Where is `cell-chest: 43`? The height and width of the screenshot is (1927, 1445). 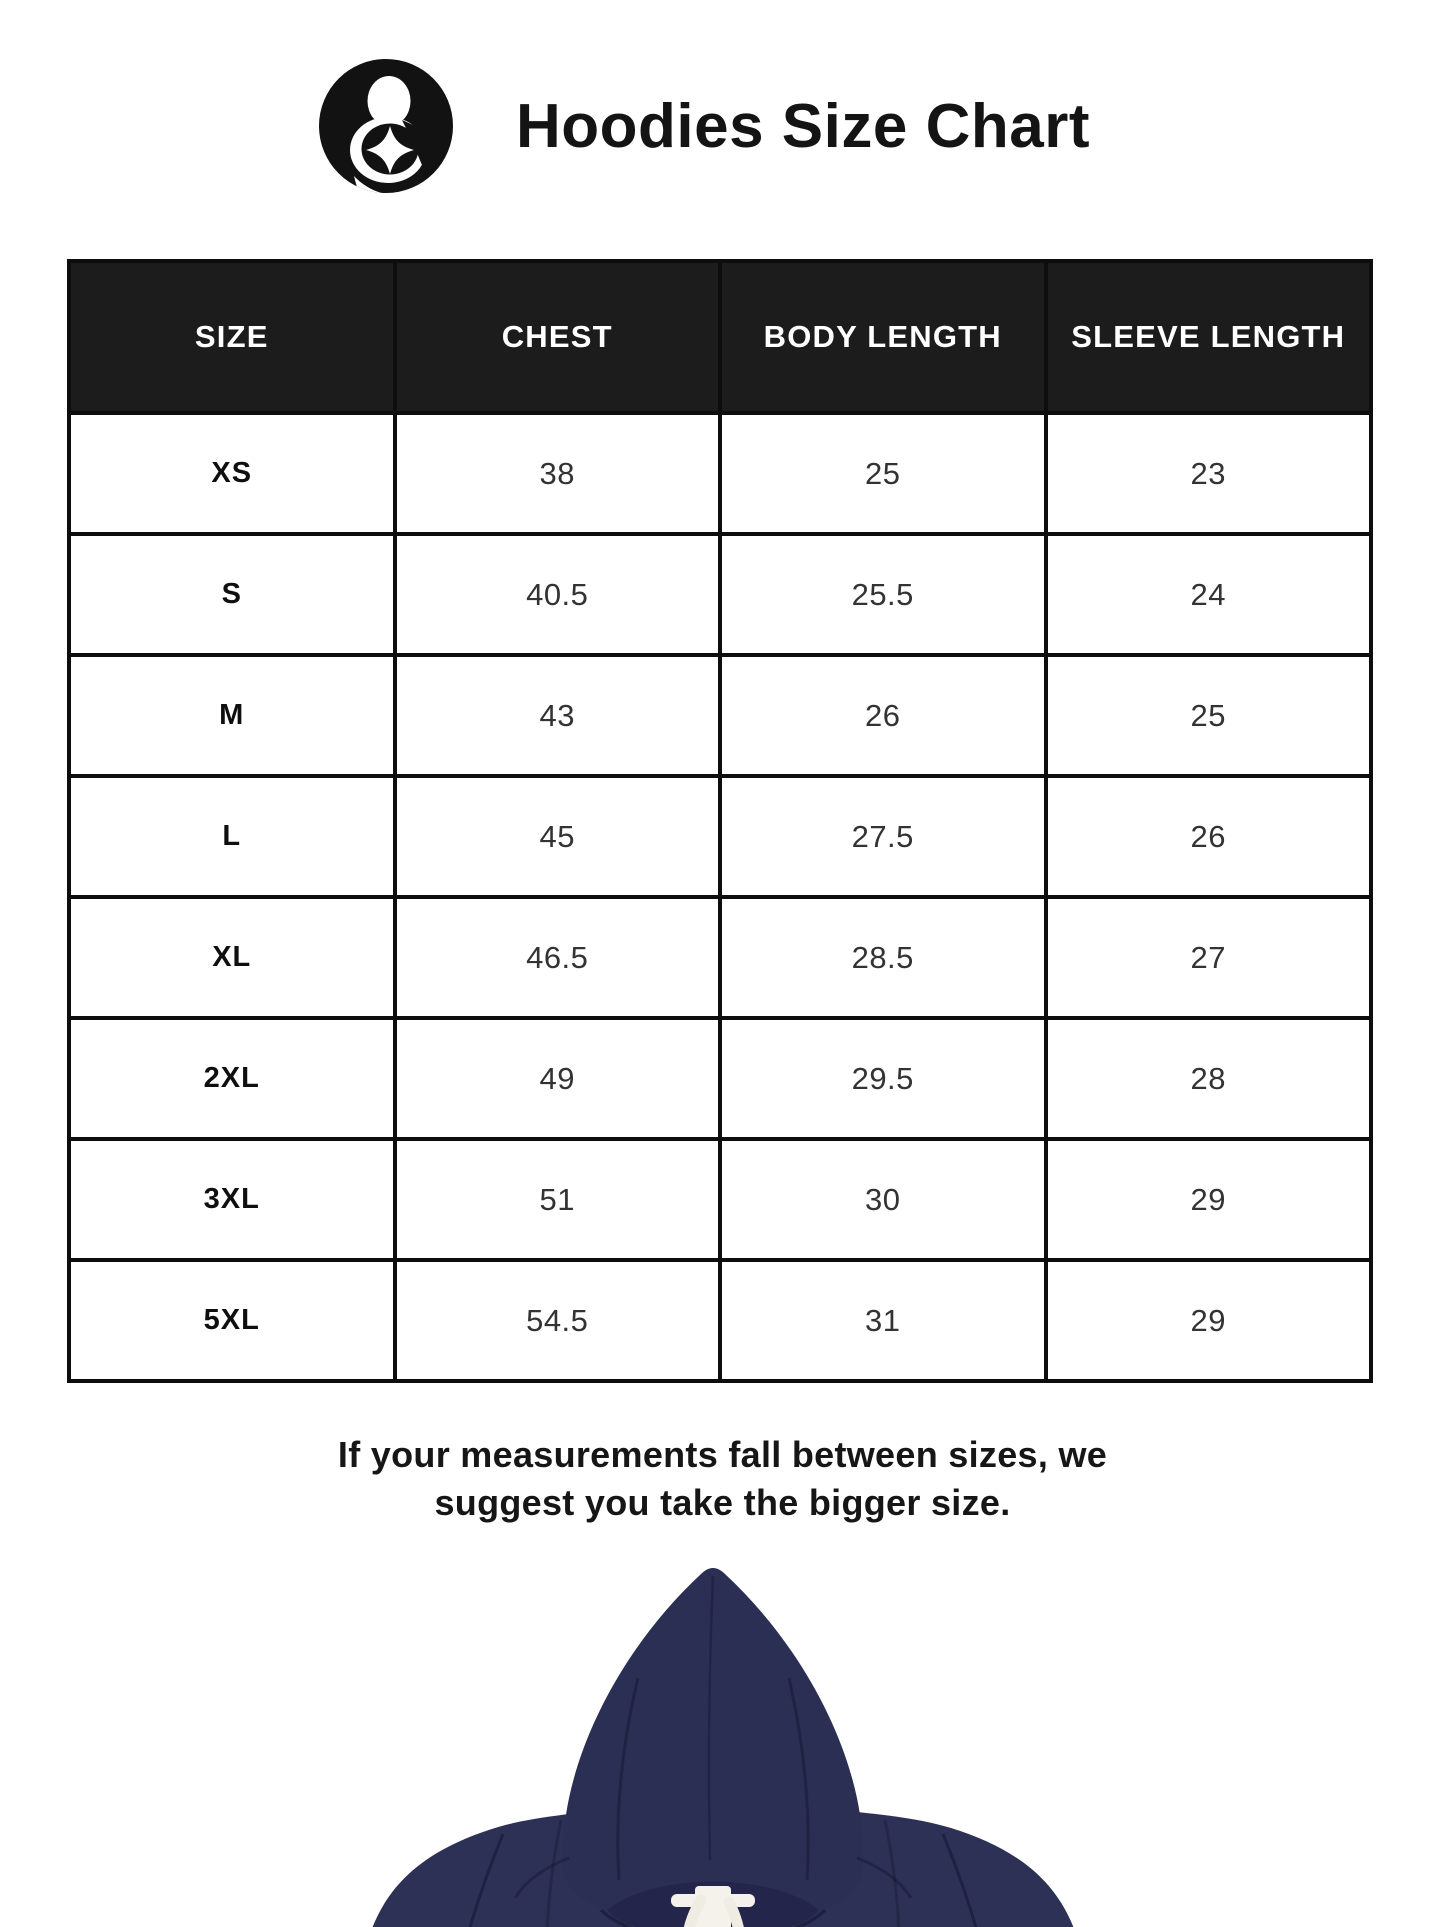
cell-chest: 43 is located at coordinates (557, 715).